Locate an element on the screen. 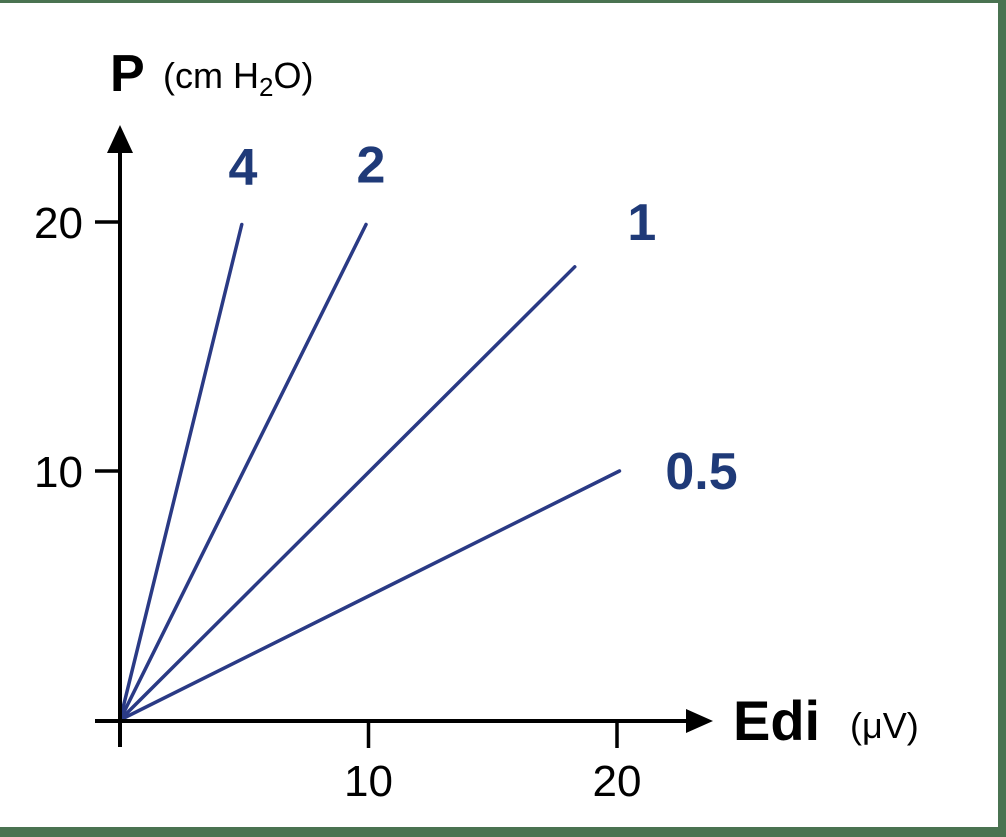  figure-border-top is located at coordinates (503, 1).